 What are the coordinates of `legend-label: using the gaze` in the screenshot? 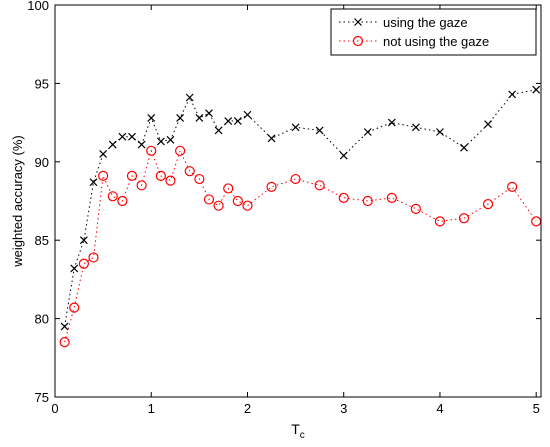 It's located at (425, 22).